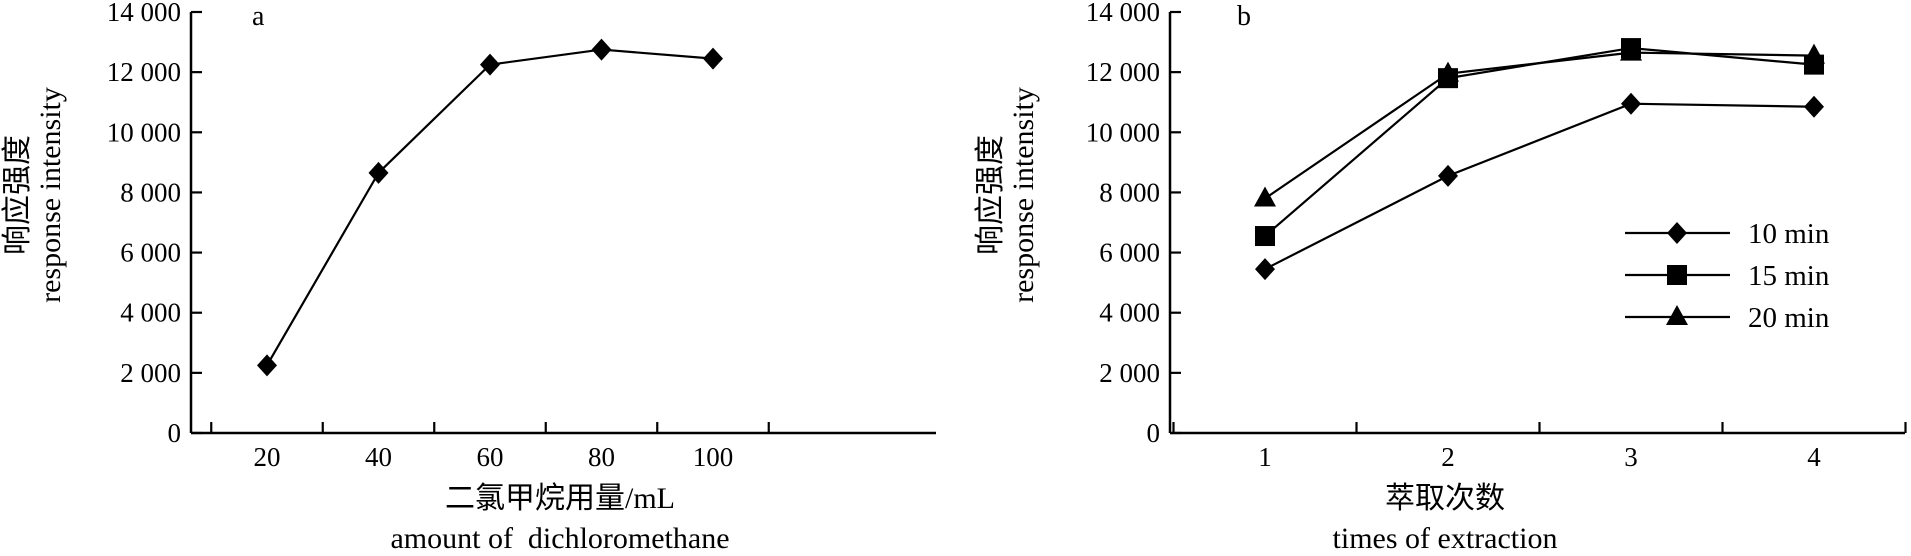 The width and height of the screenshot is (1911, 556). I want to click on y-tick-label-a: 6 000, so click(150, 253).